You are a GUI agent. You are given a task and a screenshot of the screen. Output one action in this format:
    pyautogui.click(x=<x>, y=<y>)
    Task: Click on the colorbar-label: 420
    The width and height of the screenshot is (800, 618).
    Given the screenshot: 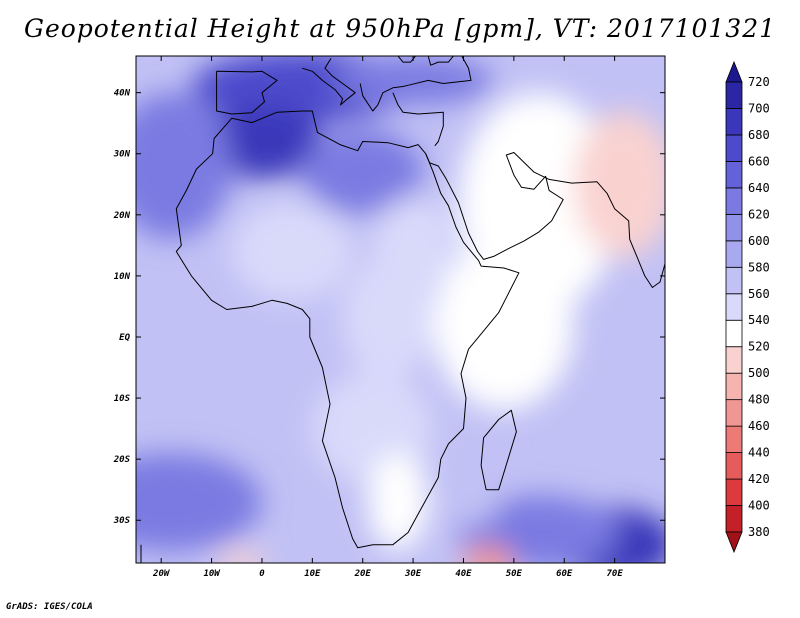 What is the action you would take?
    pyautogui.click(x=759, y=479)
    